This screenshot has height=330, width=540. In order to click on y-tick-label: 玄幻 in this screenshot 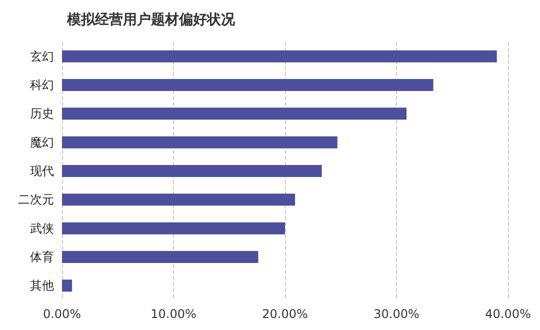, I will do `click(42, 56)`.